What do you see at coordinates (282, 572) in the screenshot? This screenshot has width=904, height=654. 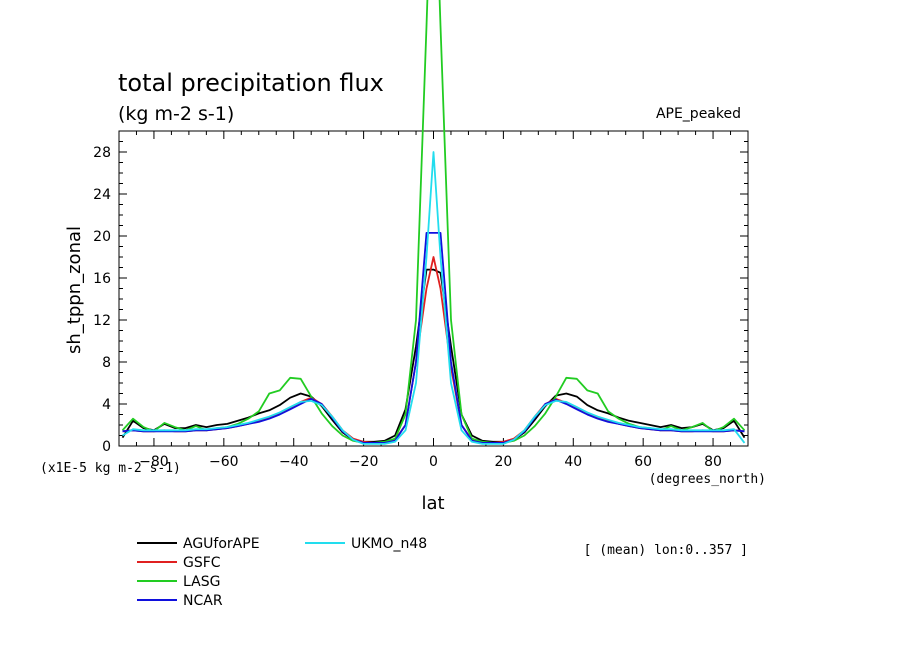 I see `legend: AGUforAPE GSFC LASG NCAR UKMO_n48` at bounding box center [282, 572].